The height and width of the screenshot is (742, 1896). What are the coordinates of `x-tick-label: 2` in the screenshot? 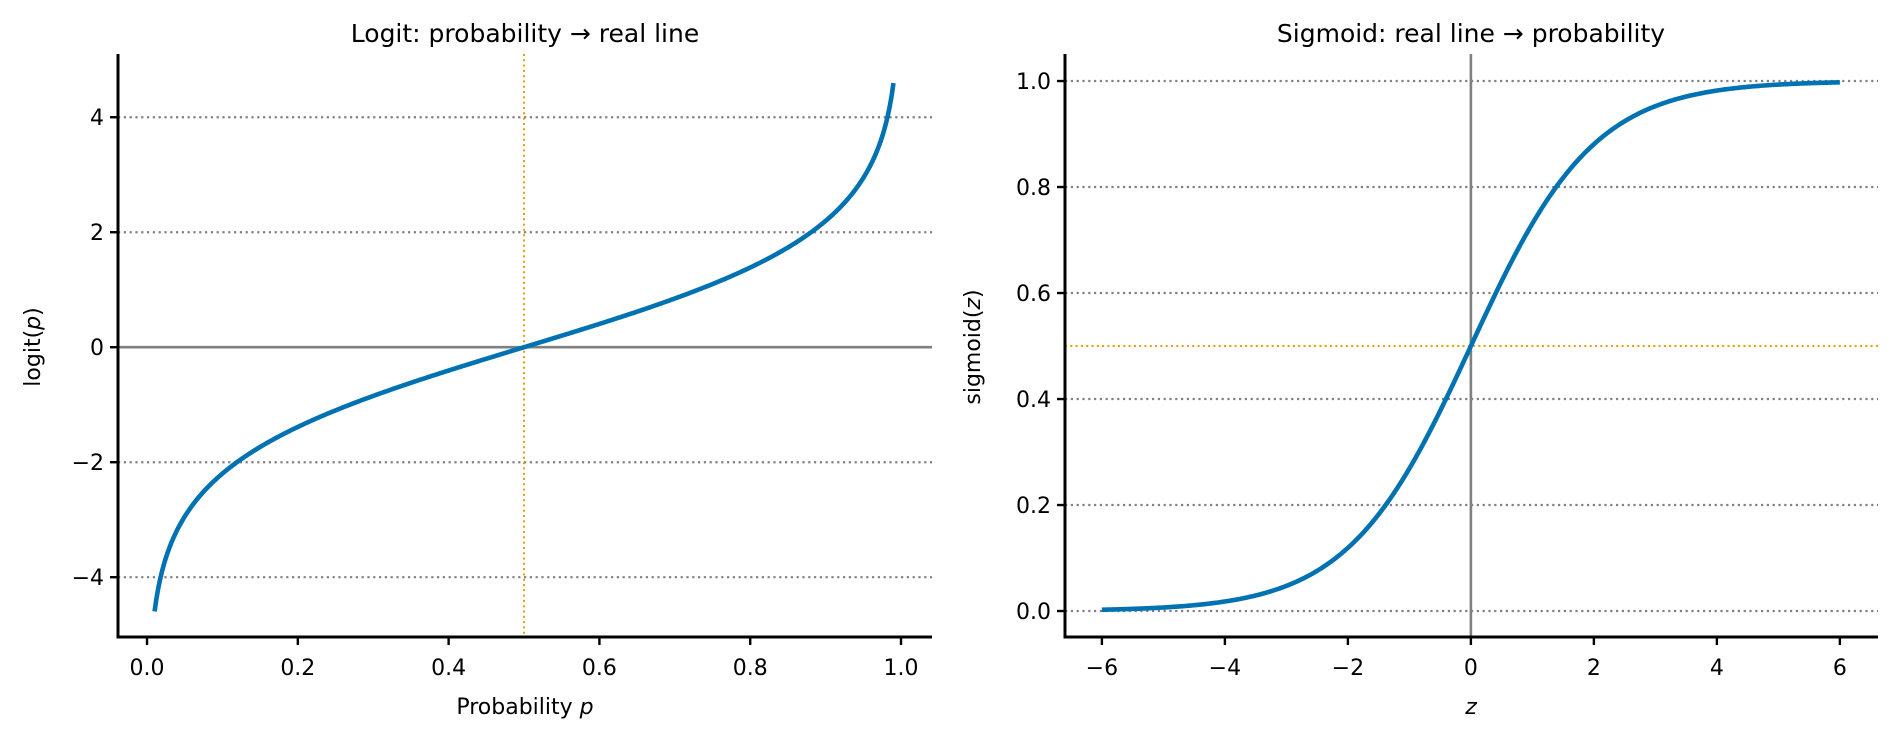 It's located at (1594, 668).